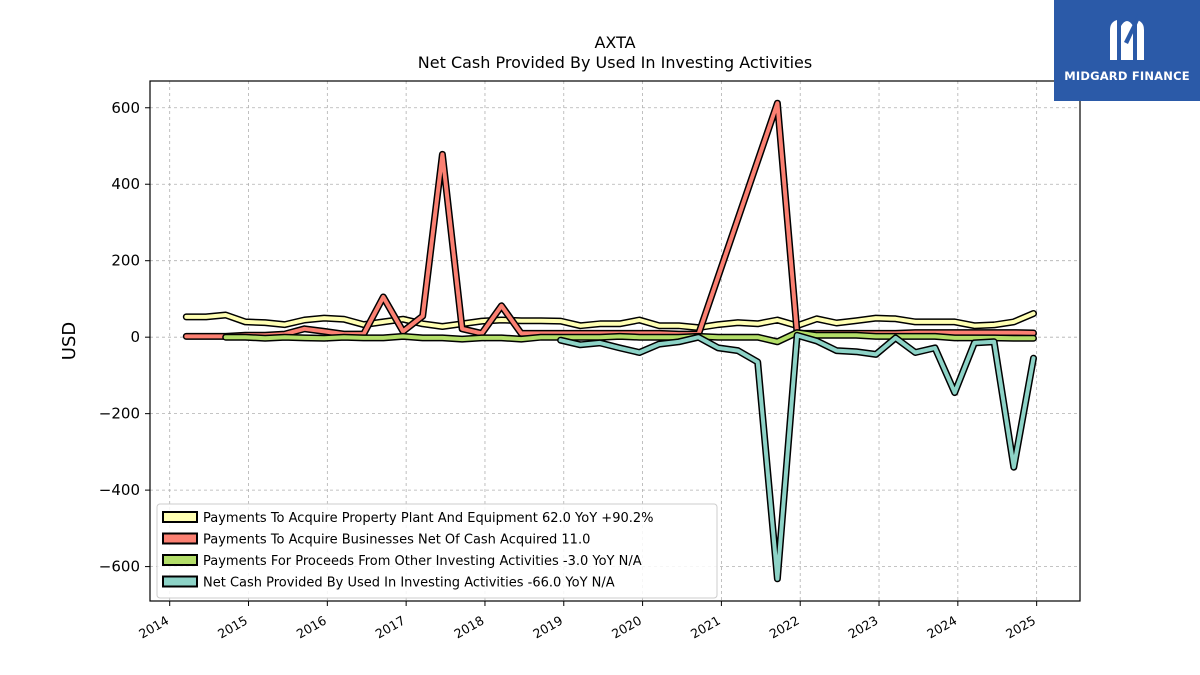 This screenshot has height=675, width=1200. What do you see at coordinates (125, 261) in the screenshot?
I see `y-tick-label: 200` at bounding box center [125, 261].